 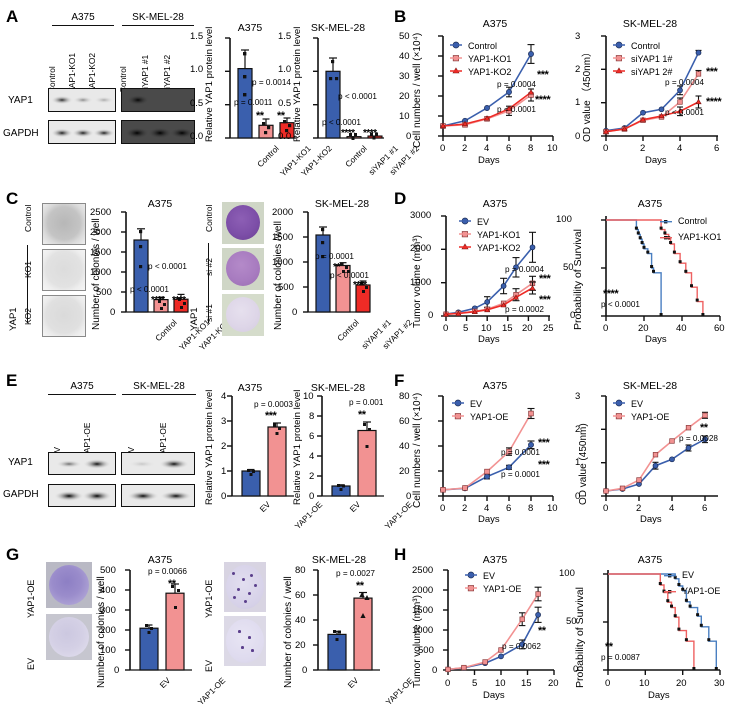 What do you see at coordinates (82, 132) in the screenshot?
I see `blot-panel-gapdh-a375` at bounding box center [82, 132].